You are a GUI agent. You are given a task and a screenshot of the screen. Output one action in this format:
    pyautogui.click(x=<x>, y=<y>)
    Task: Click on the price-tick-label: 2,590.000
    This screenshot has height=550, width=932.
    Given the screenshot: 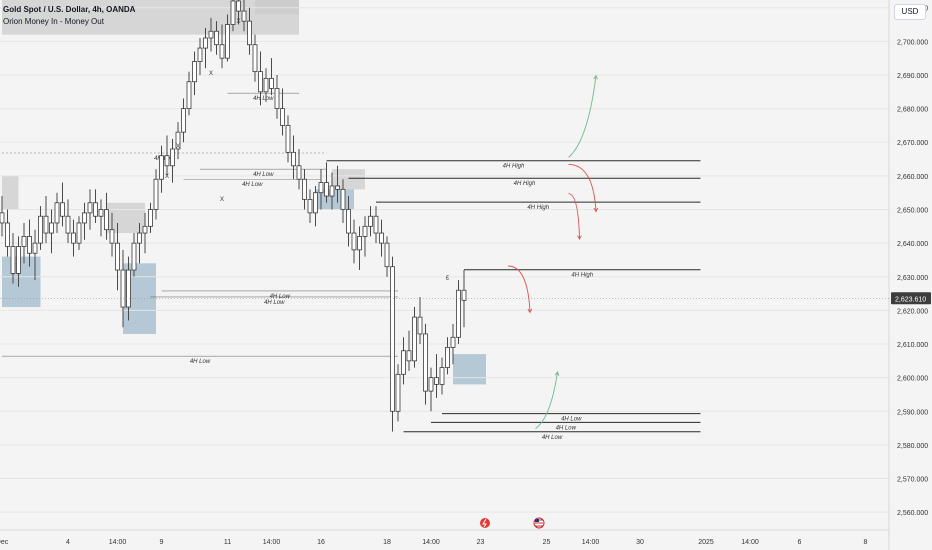 What is the action you would take?
    pyautogui.click(x=912, y=412)
    